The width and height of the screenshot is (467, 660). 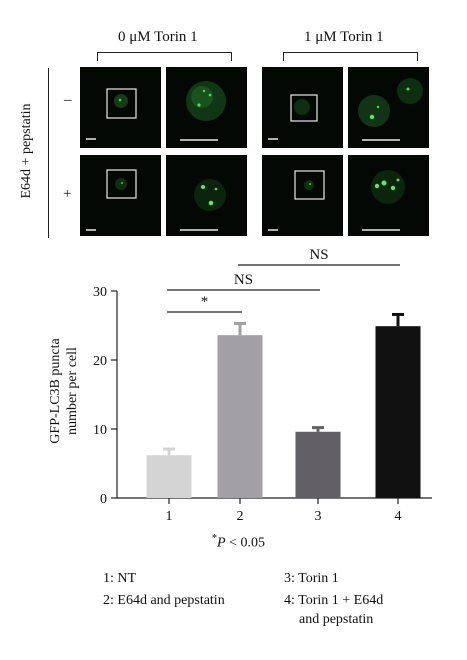 I want to click on legend-item-2: 2: E64d and pepstatin, so click(x=164, y=600).